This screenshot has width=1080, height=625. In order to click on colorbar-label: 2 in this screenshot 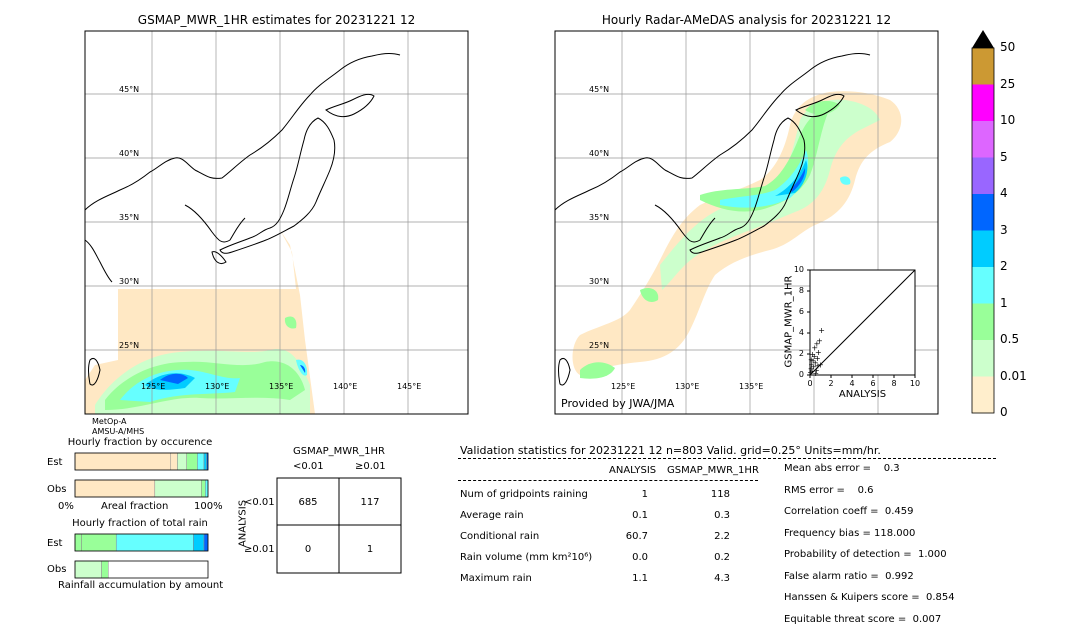, I will do `click(1004, 266)`.